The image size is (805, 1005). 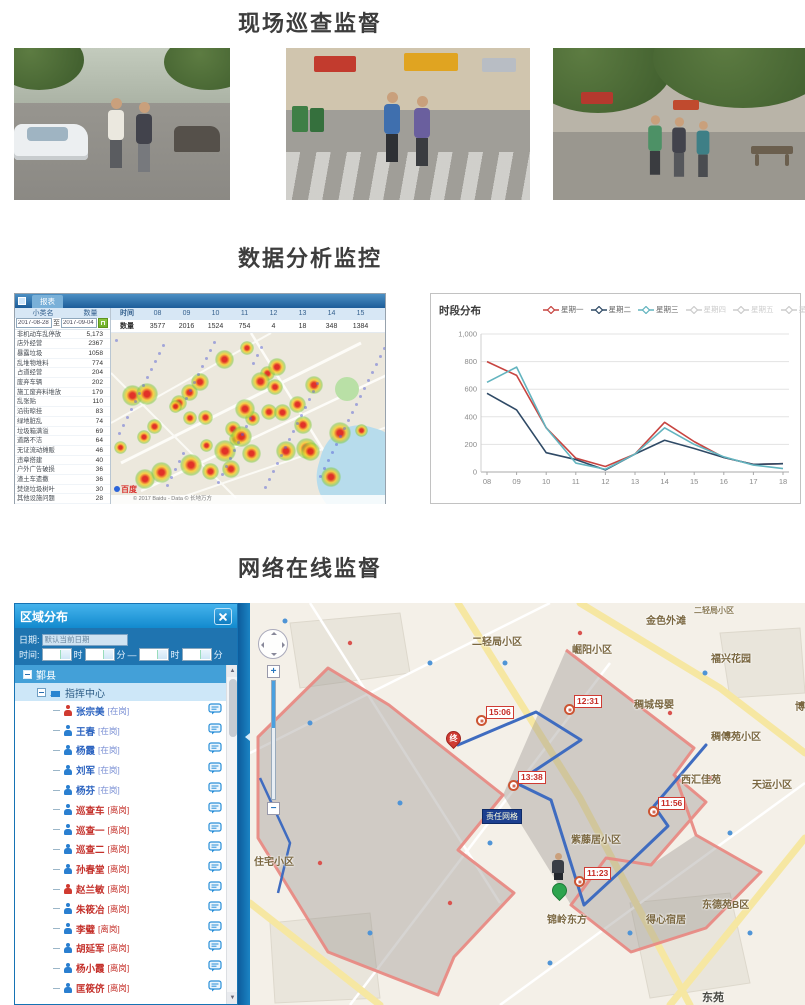 What do you see at coordinates (120, 929) in the screenshot?
I see `person-row: 李璧 [离岗]` at bounding box center [120, 929].